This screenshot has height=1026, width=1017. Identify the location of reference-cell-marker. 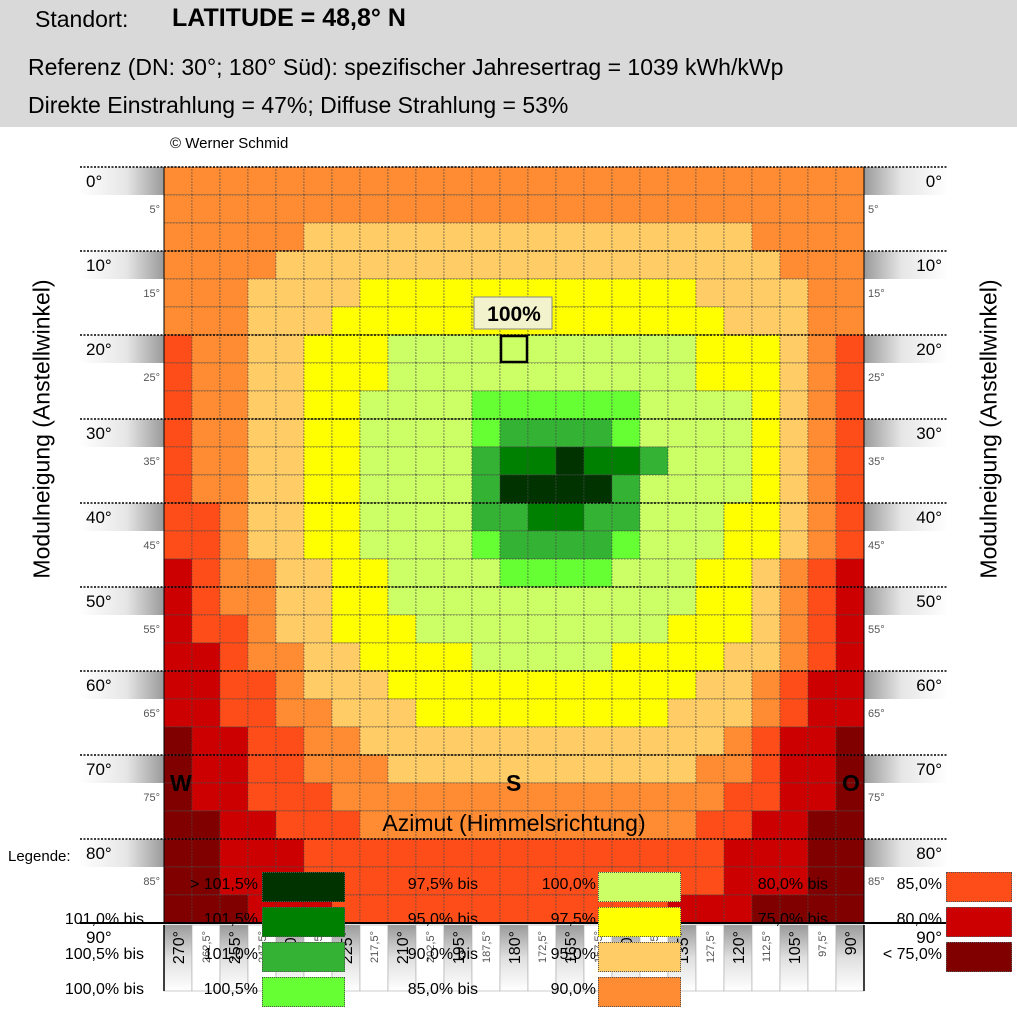
(514, 349).